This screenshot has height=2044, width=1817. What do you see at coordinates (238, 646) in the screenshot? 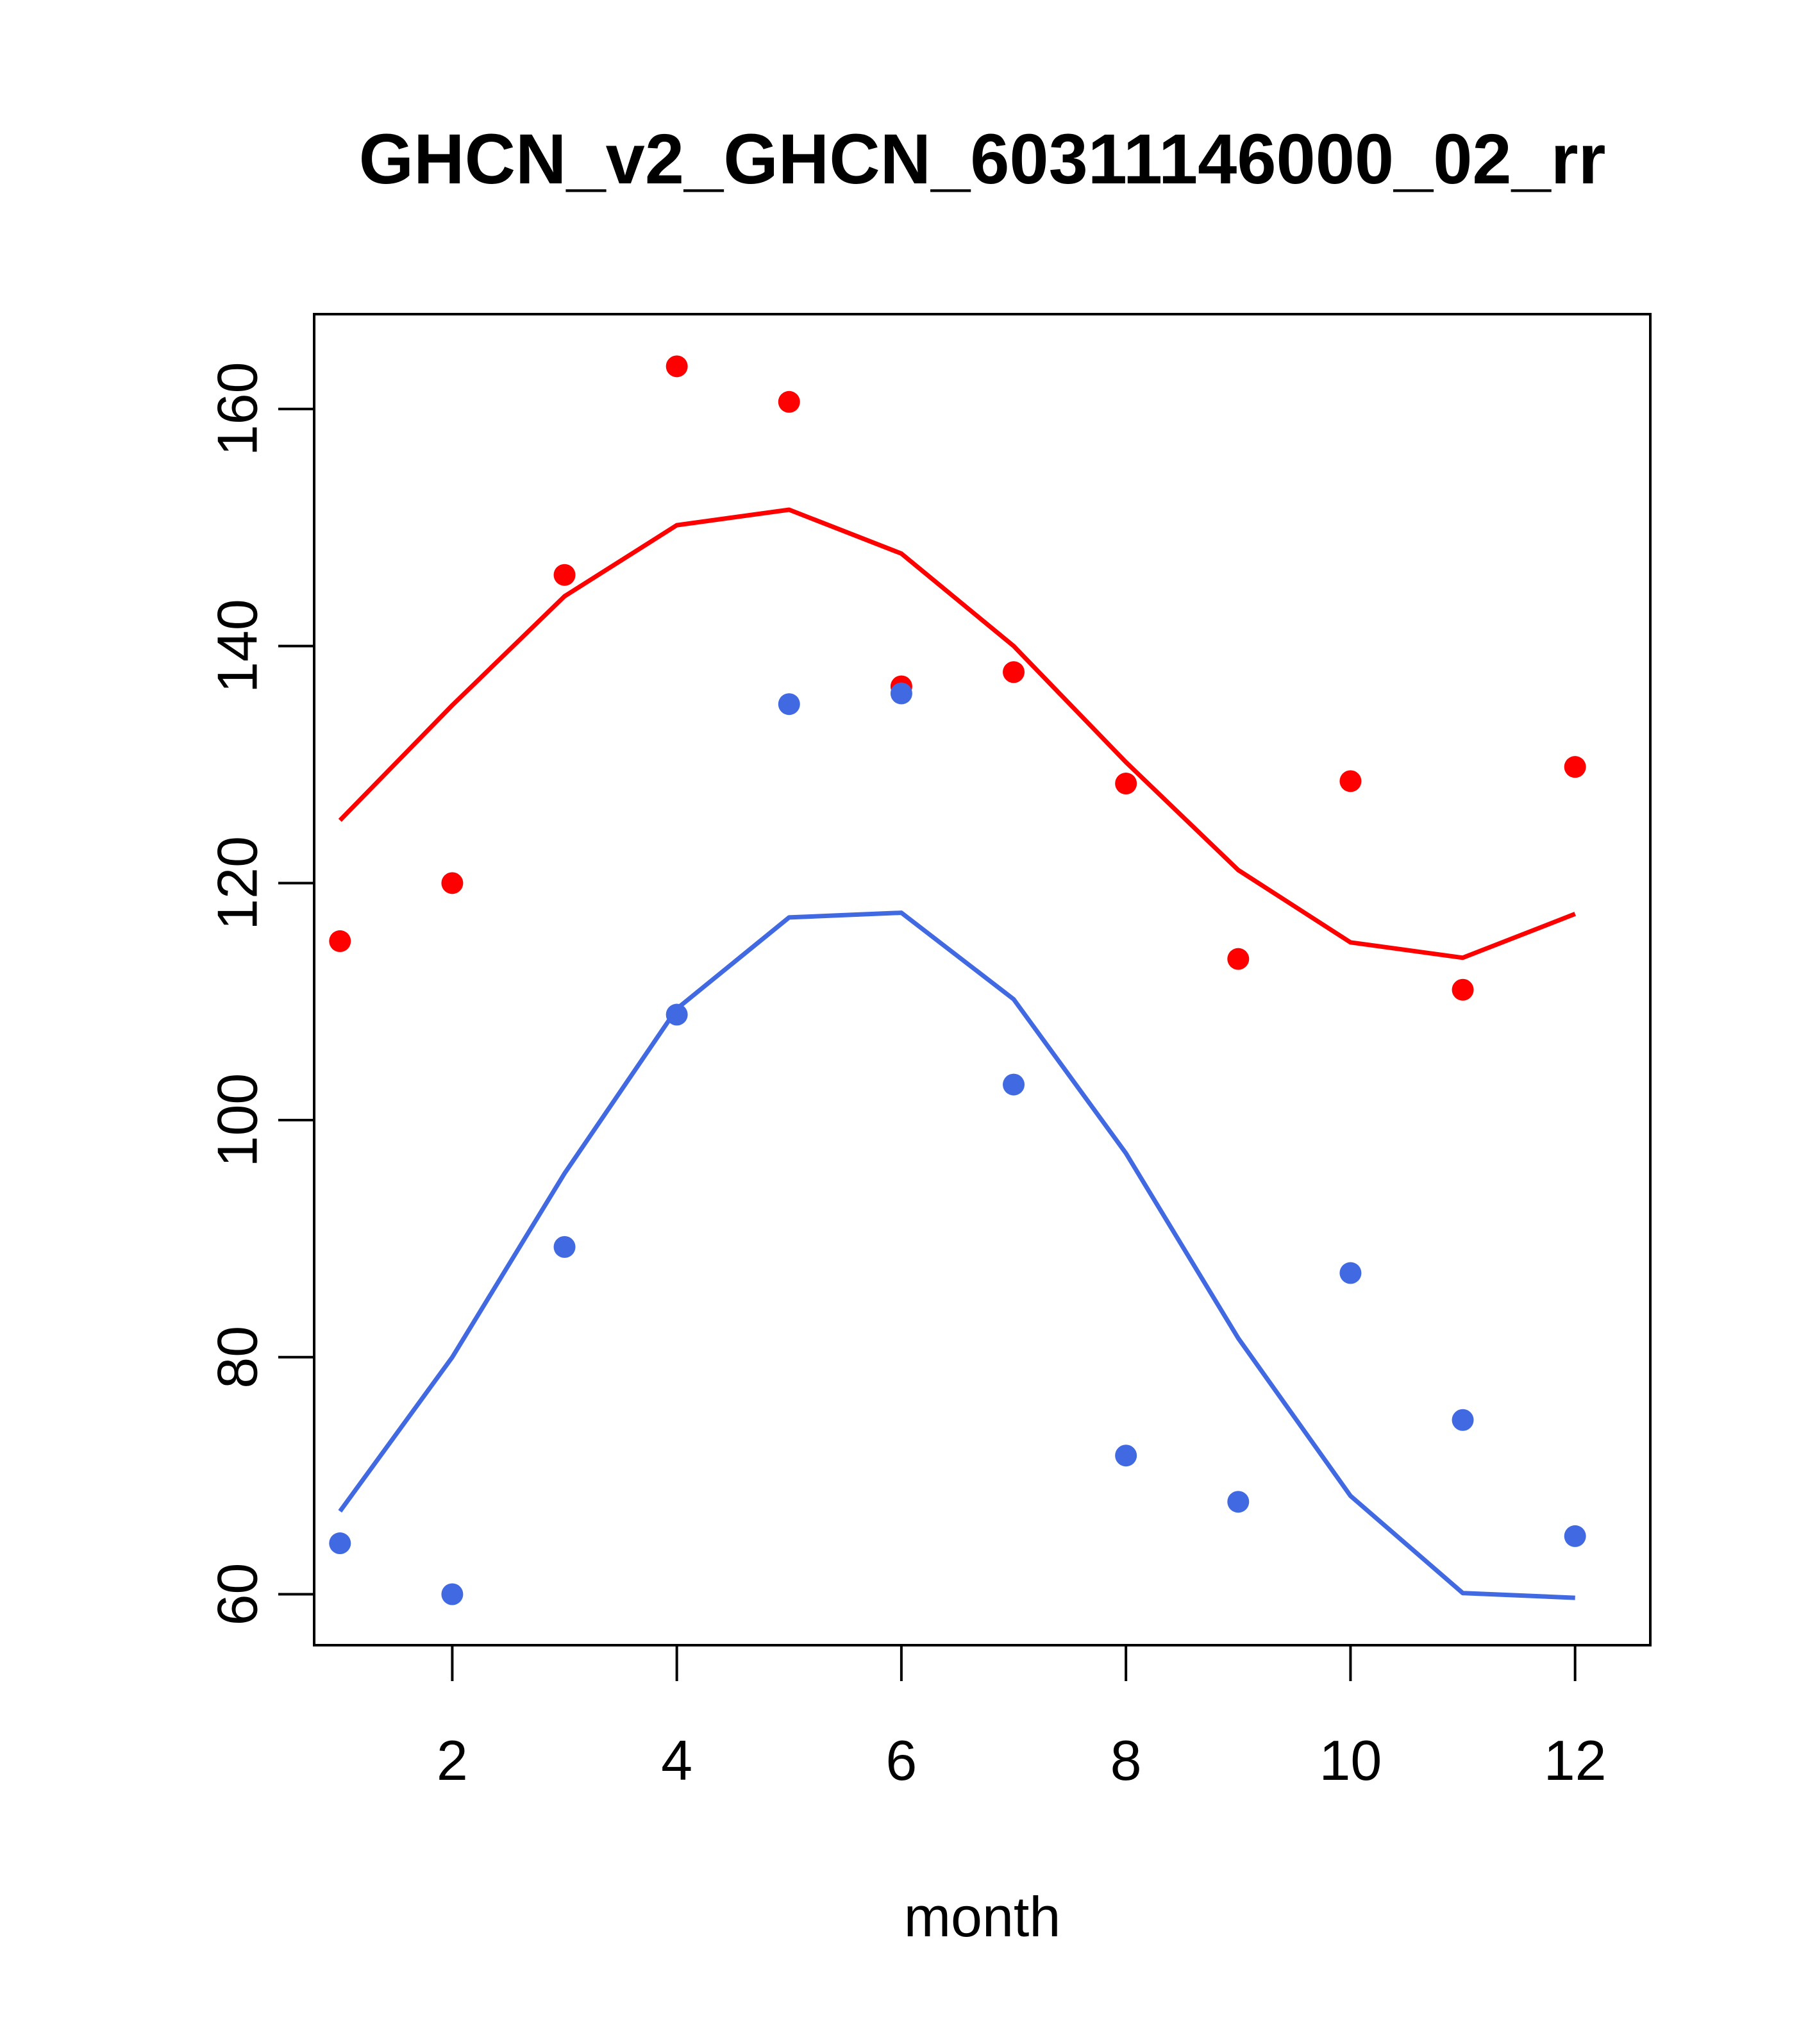
I see `y-tick-label: 140` at bounding box center [238, 646].